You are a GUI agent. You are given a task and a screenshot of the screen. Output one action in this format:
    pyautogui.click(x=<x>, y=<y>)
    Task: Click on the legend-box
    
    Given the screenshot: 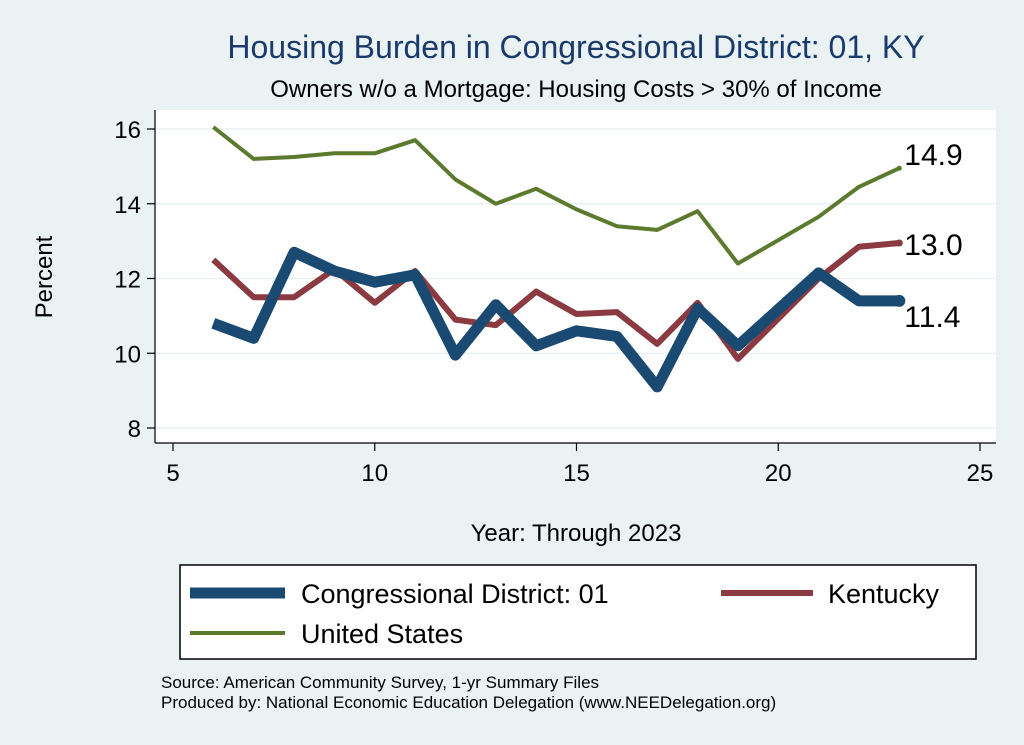 What is the action you would take?
    pyautogui.click(x=578, y=612)
    